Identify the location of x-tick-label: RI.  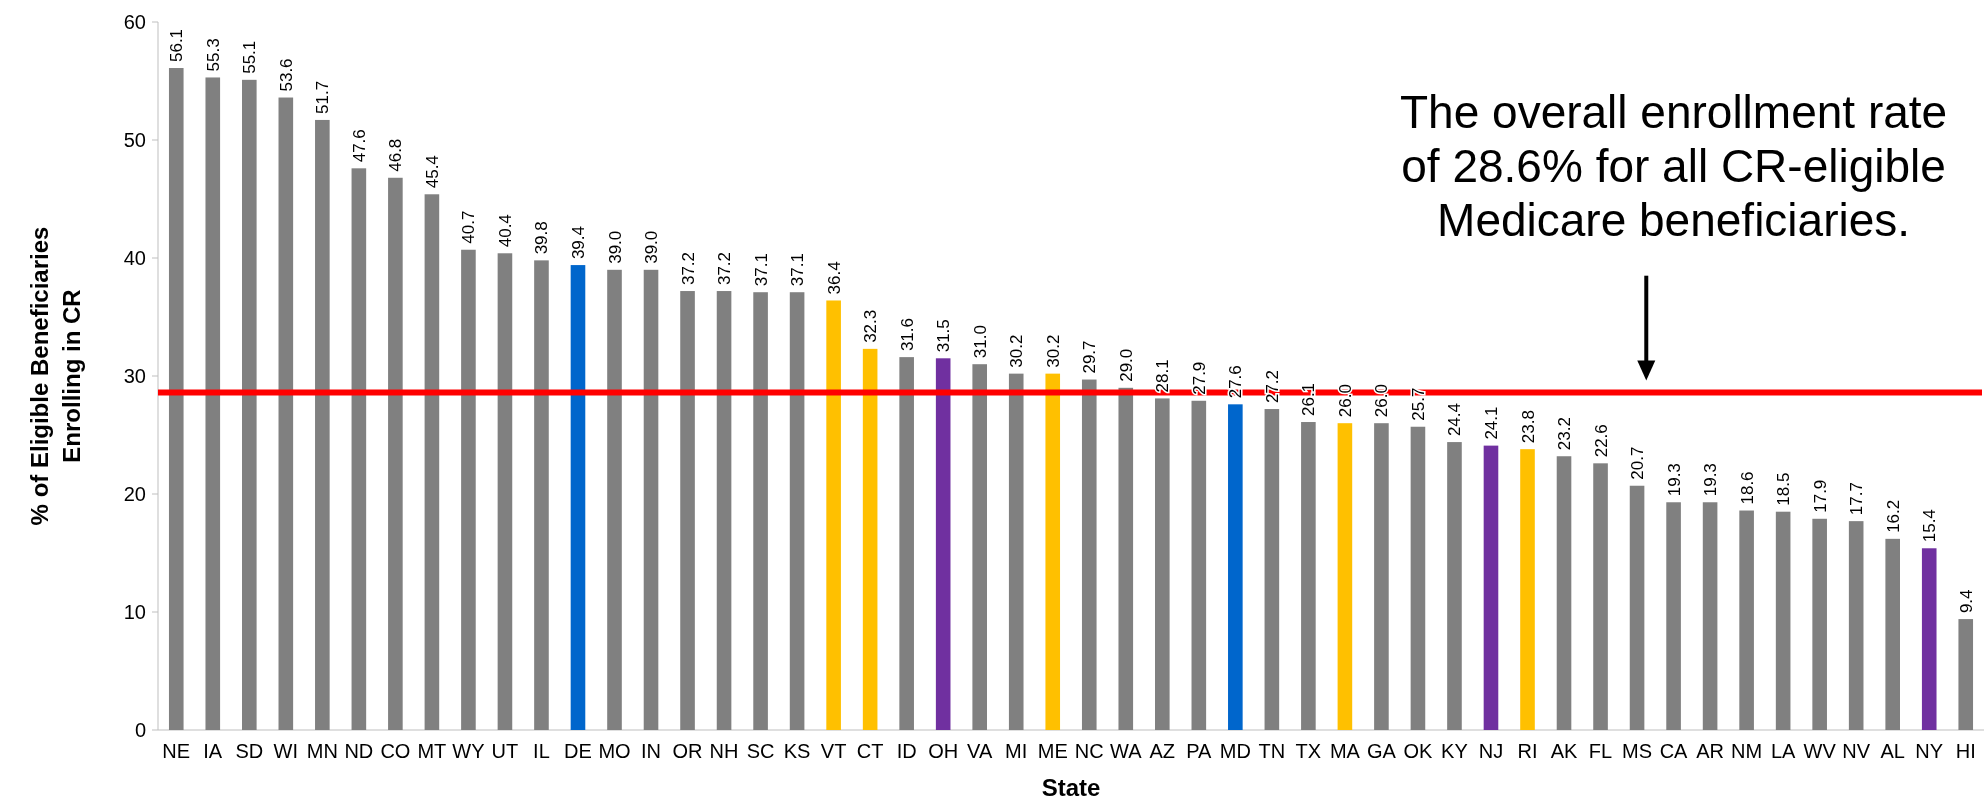
(1527, 751).